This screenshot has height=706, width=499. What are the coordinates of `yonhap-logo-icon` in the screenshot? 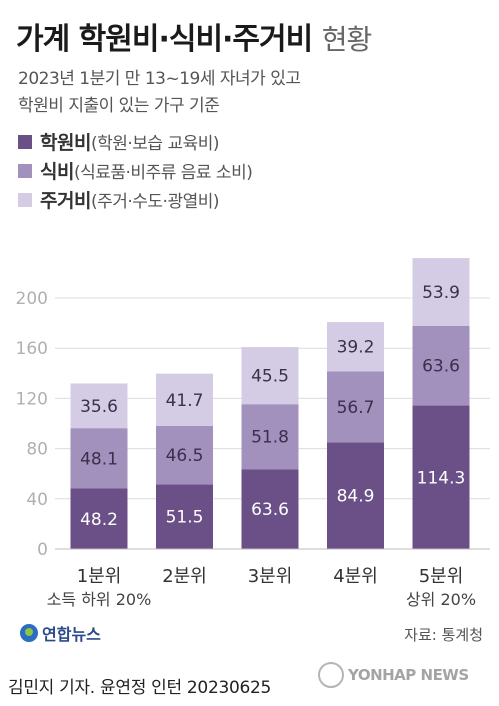 It's located at (29, 633).